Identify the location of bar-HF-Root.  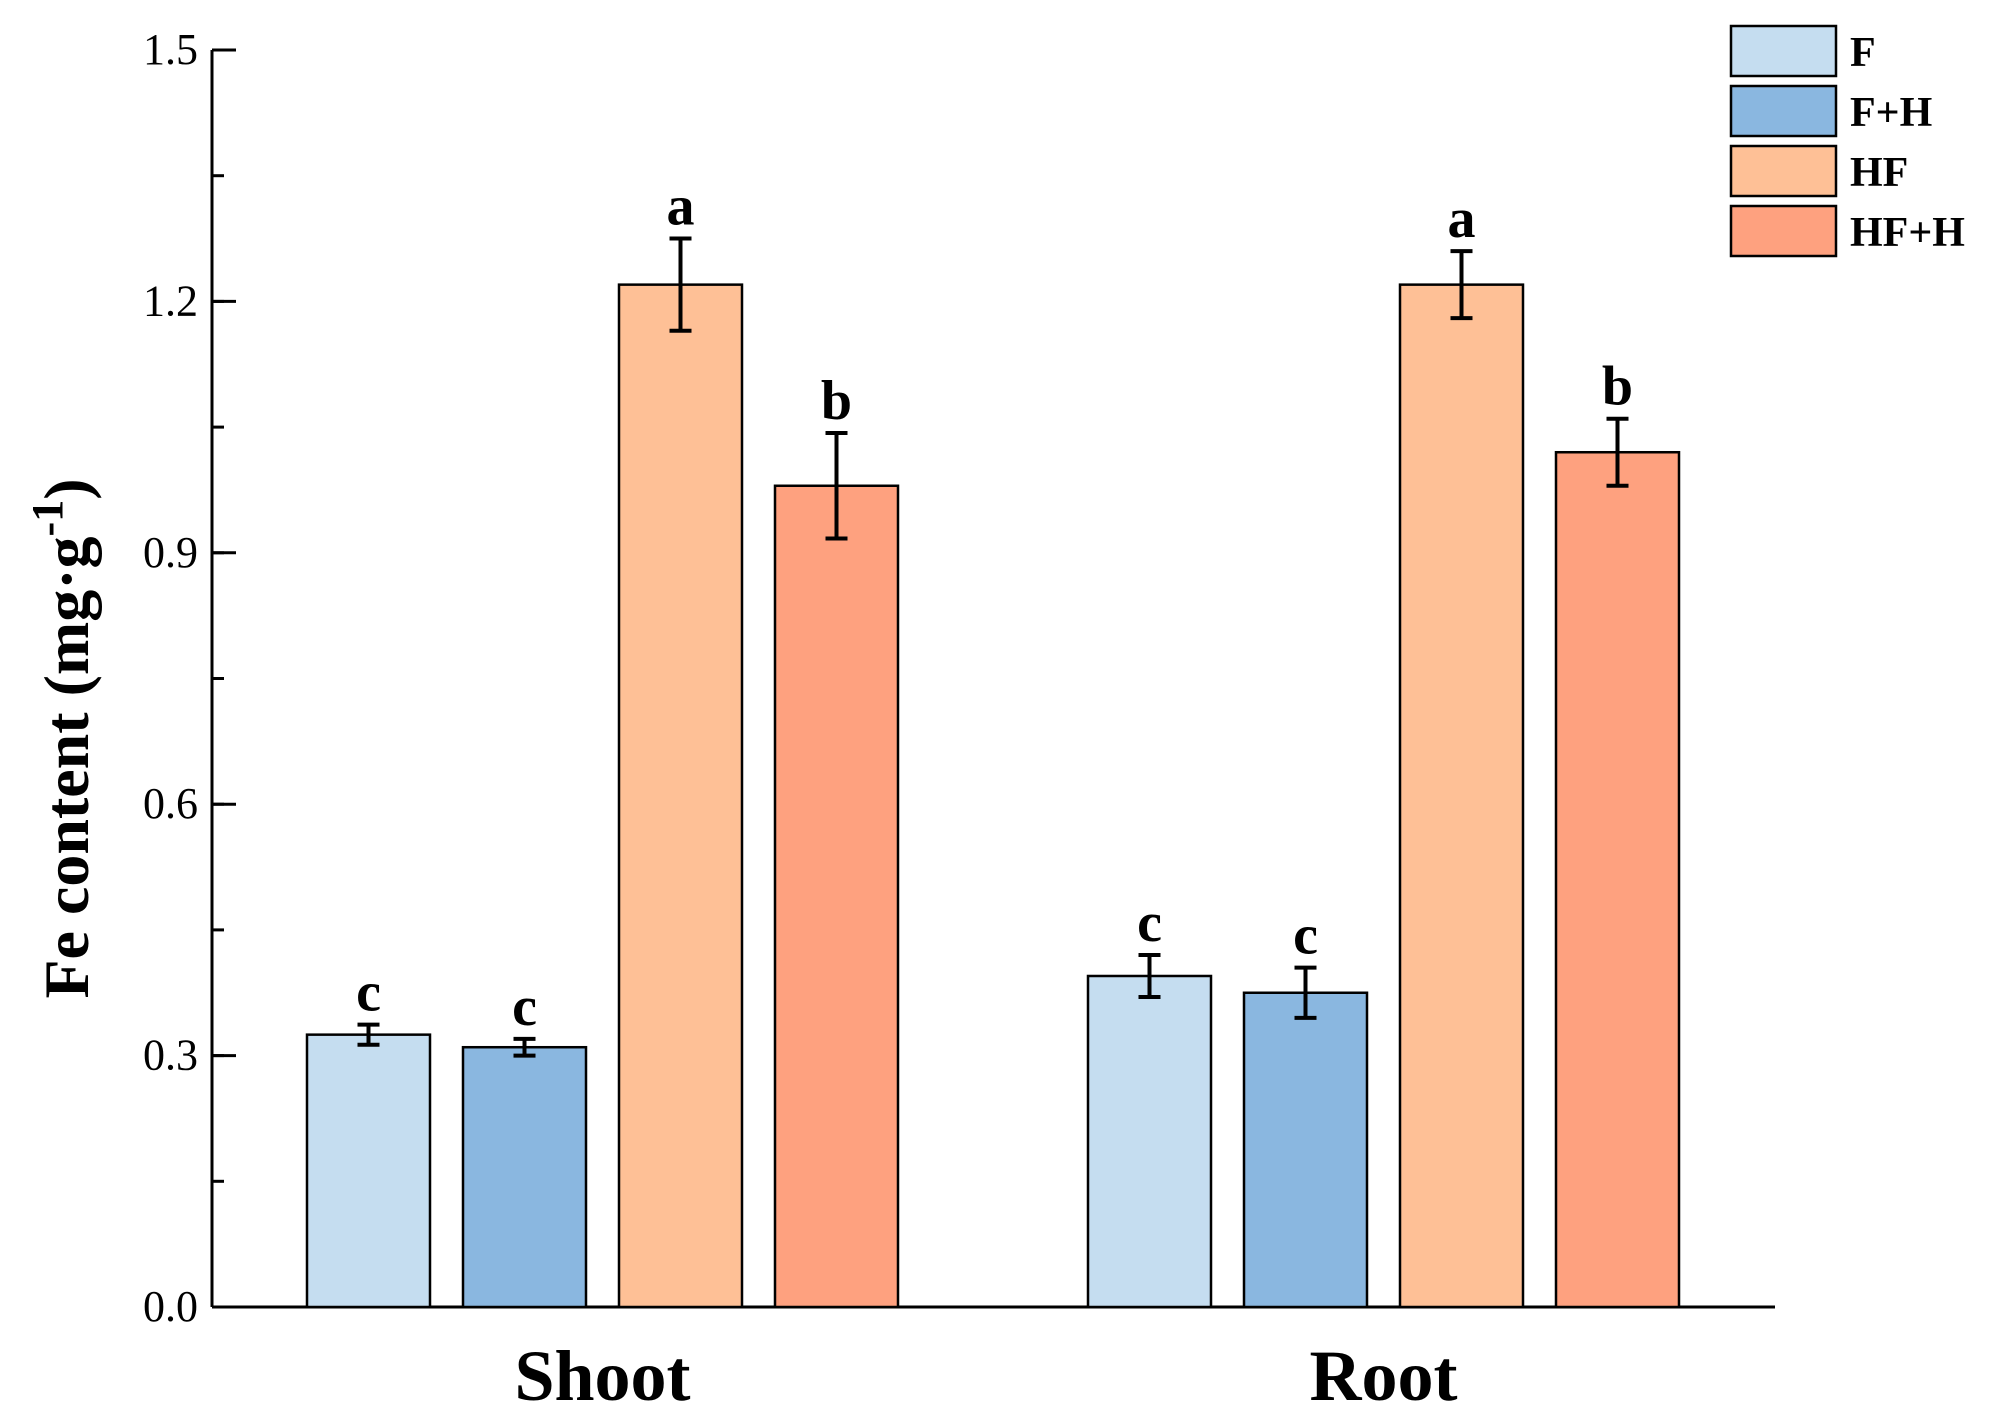
(1461, 796).